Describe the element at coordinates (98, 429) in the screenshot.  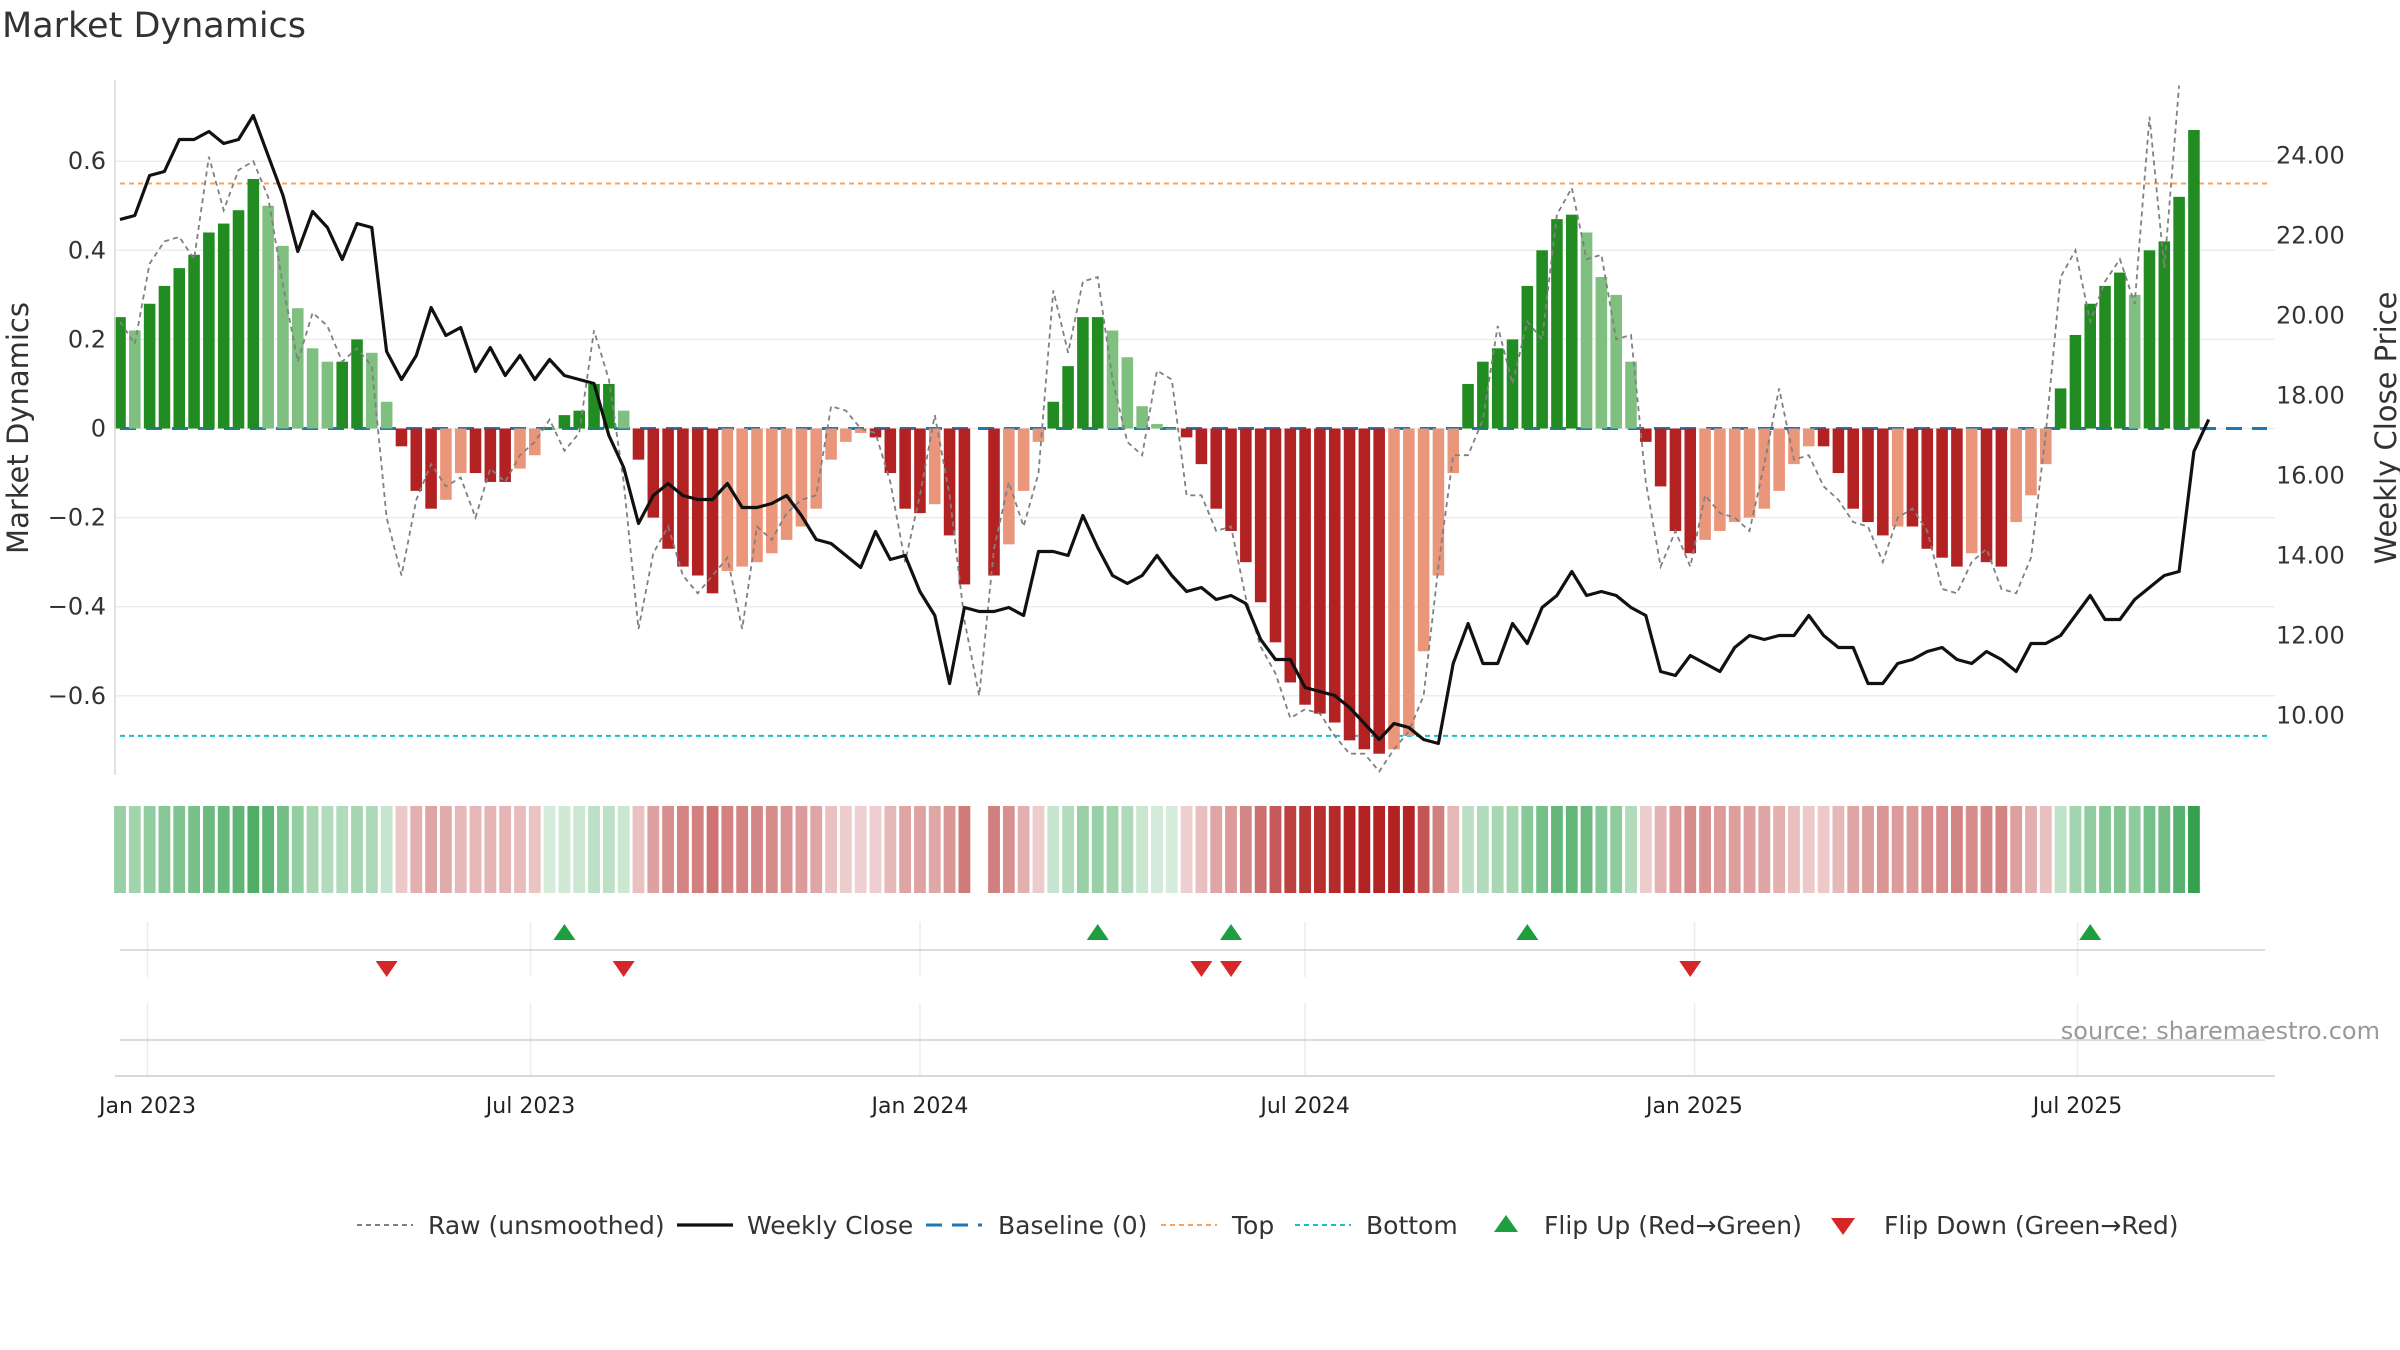
I see `y-tick-label: 0` at that location.